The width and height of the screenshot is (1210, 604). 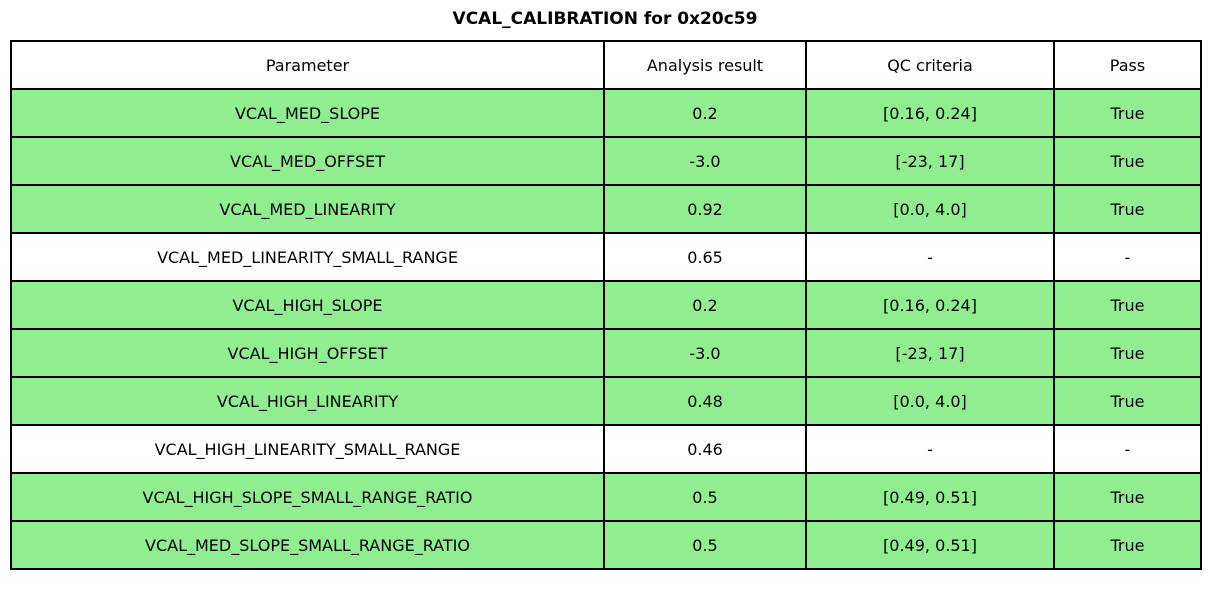 What do you see at coordinates (307, 449) in the screenshot?
I see `cell-parameter: VCAL_HIGH_LINEARITY_SMALL_RANGE` at bounding box center [307, 449].